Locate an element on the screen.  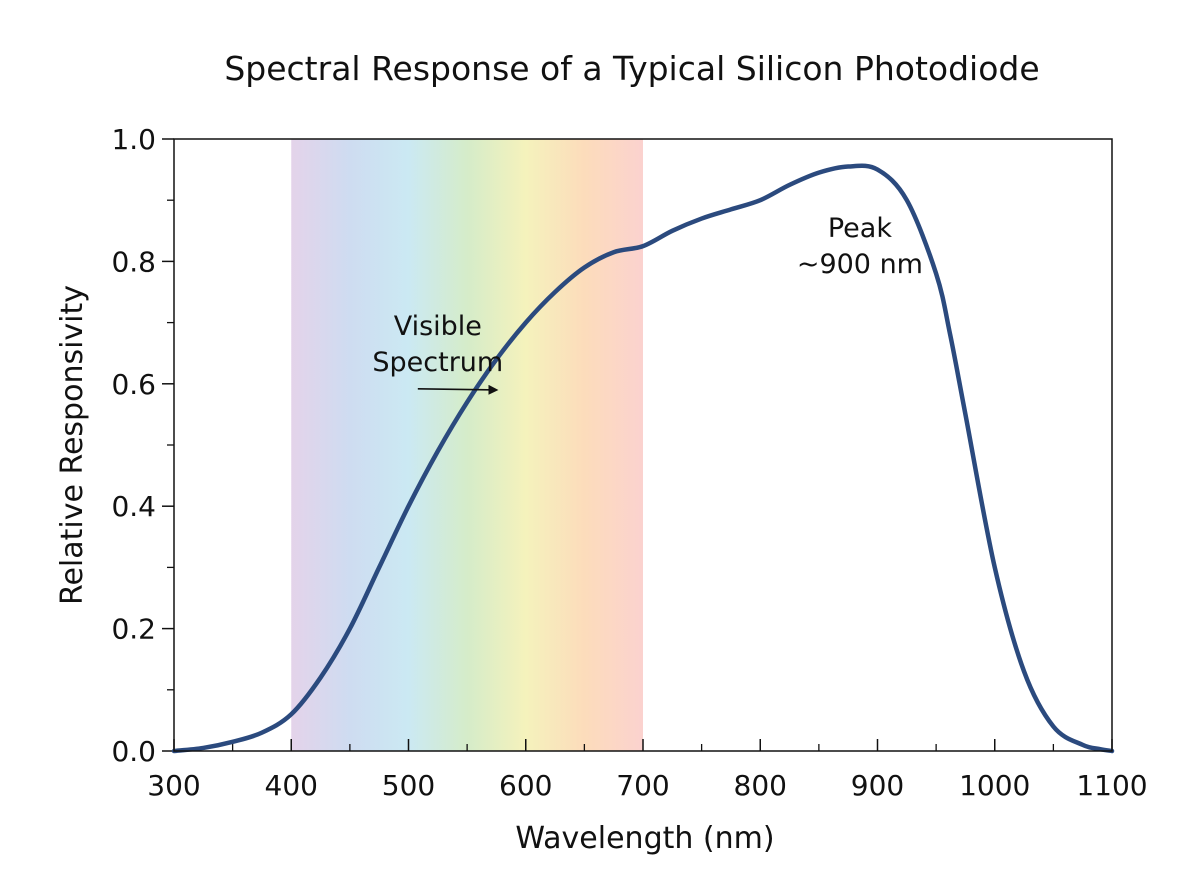
x-tick-label: 1100 is located at coordinates (1111, 785).